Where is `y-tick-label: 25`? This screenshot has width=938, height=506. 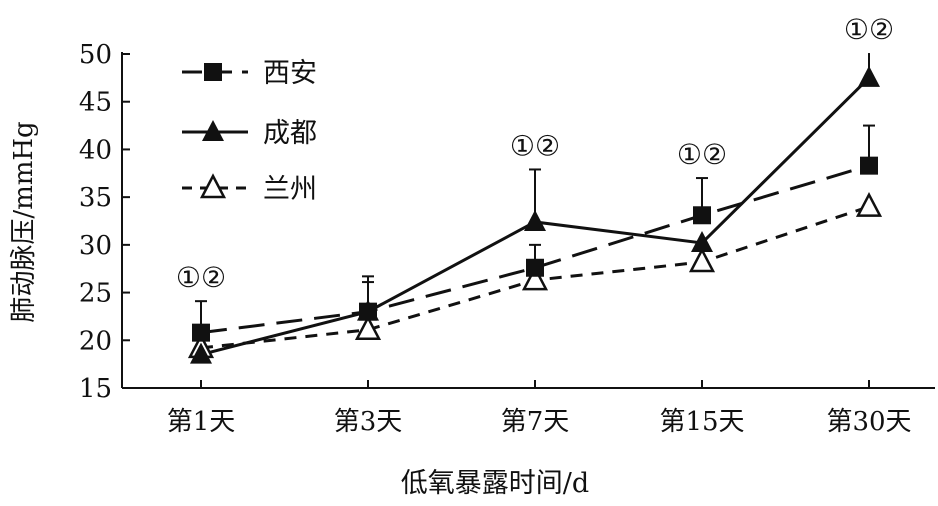 y-tick-label: 25 is located at coordinates (95, 294).